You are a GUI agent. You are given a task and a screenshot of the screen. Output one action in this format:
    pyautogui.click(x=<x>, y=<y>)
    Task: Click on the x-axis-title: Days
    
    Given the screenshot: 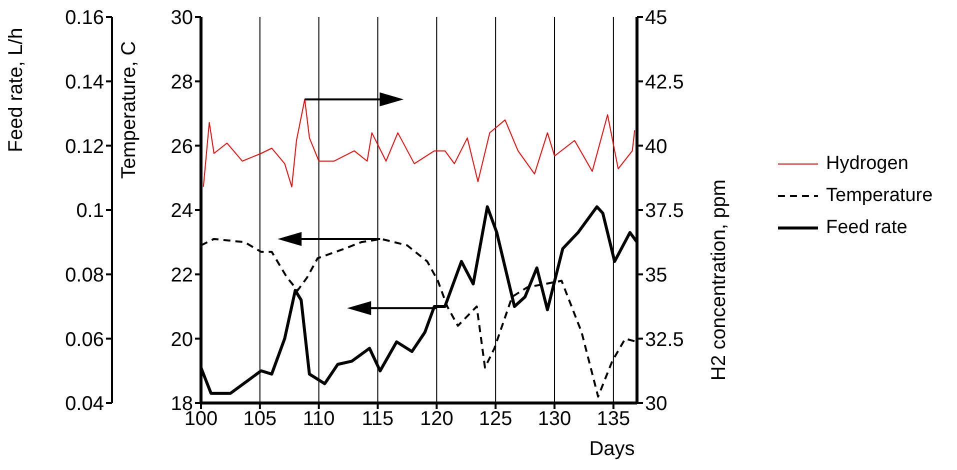 What is the action you would take?
    pyautogui.click(x=612, y=449)
    